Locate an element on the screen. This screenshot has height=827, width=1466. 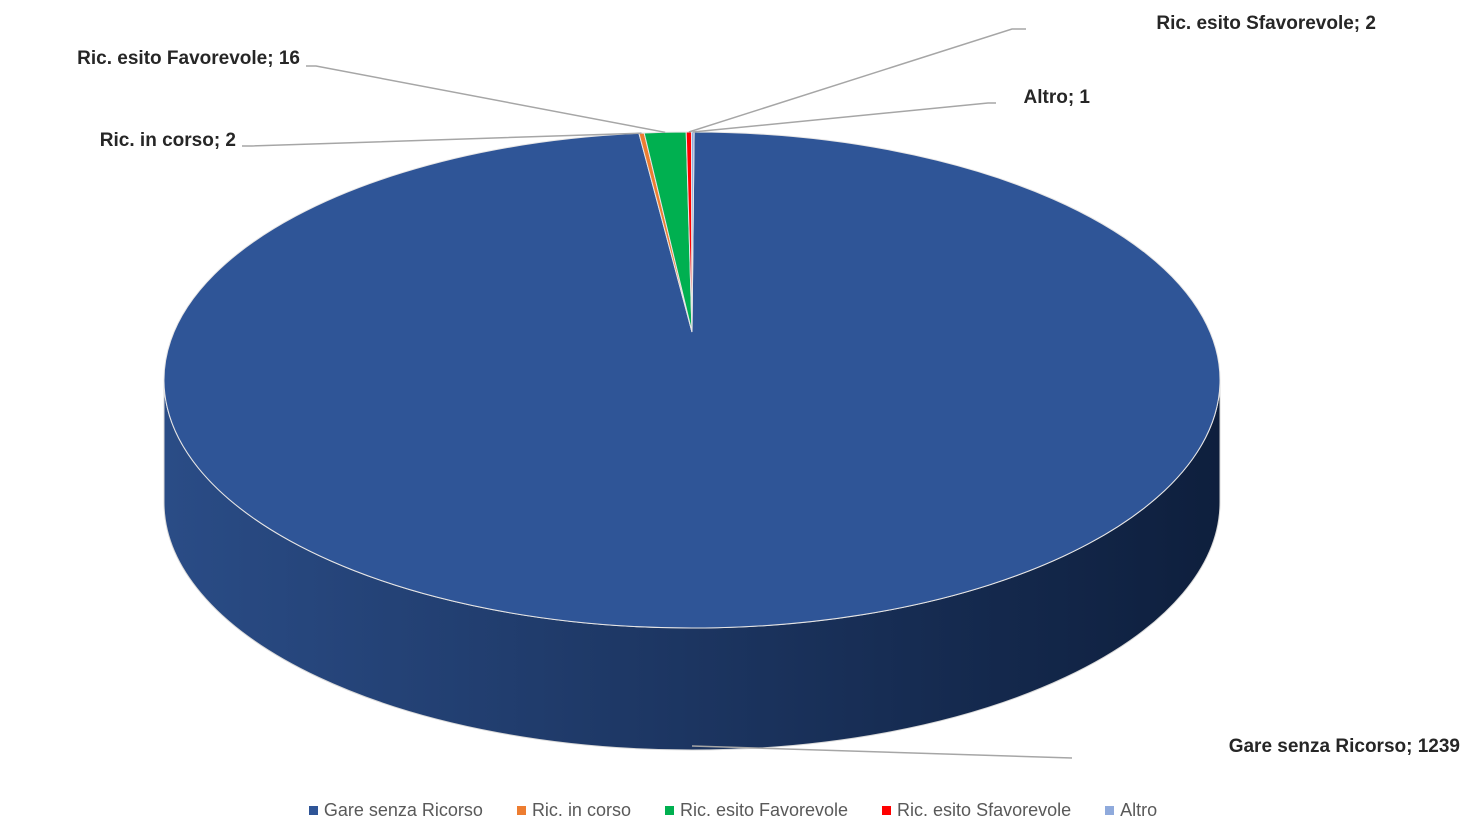
data-label: Ric. esito Sfavorevole; 2 is located at coordinates (1266, 23).